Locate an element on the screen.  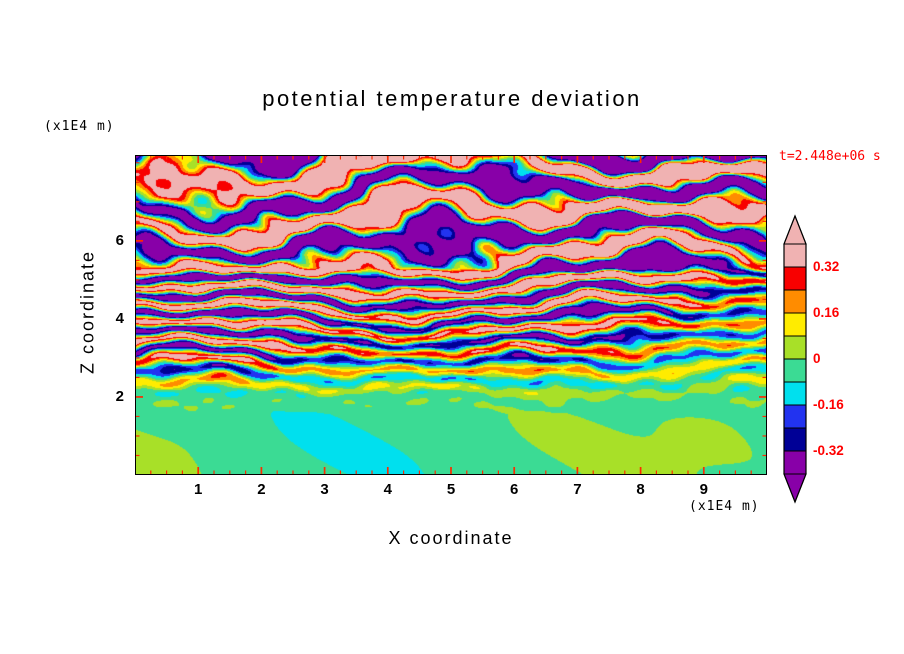
x-tick-label: 1 is located at coordinates (198, 489).